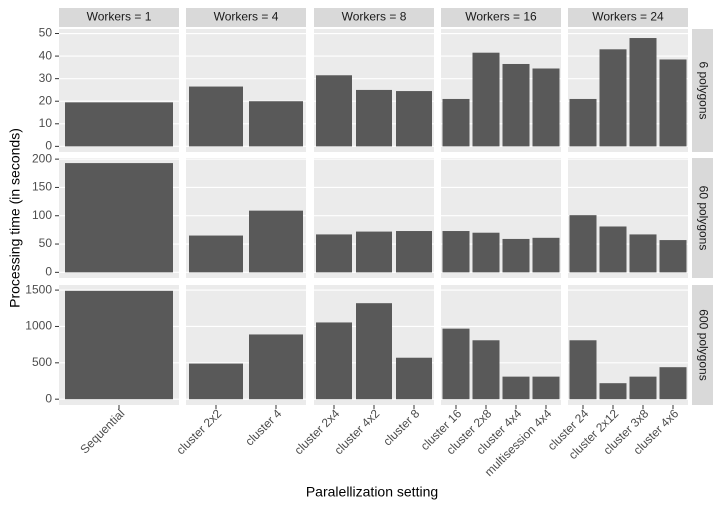  What do you see at coordinates (46, 123) in the screenshot?
I see `y-tick-label: 10` at bounding box center [46, 123].